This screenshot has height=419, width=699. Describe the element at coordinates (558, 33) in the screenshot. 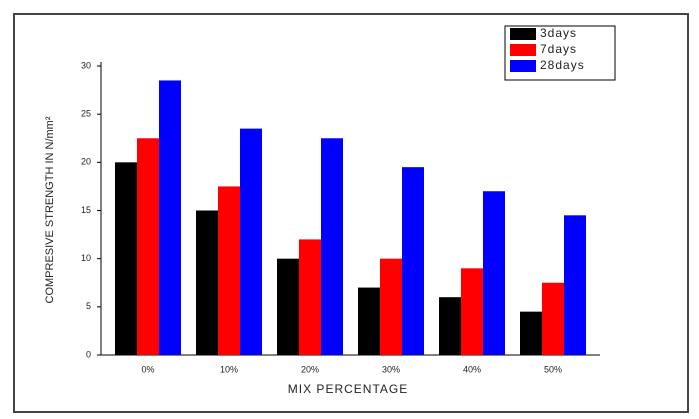

I see `legend-label: 3days` at that location.